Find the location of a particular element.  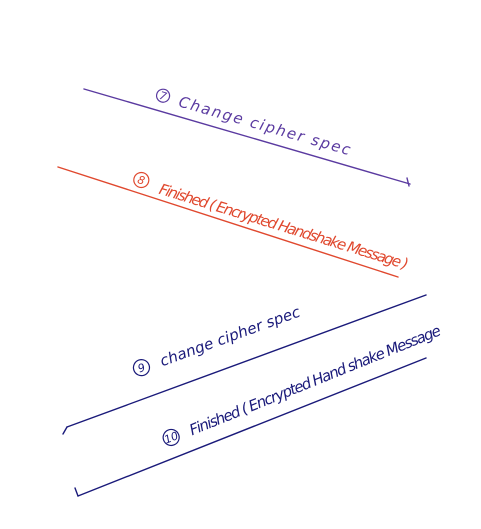

step-number-8: 8 is located at coordinates (141, 180).